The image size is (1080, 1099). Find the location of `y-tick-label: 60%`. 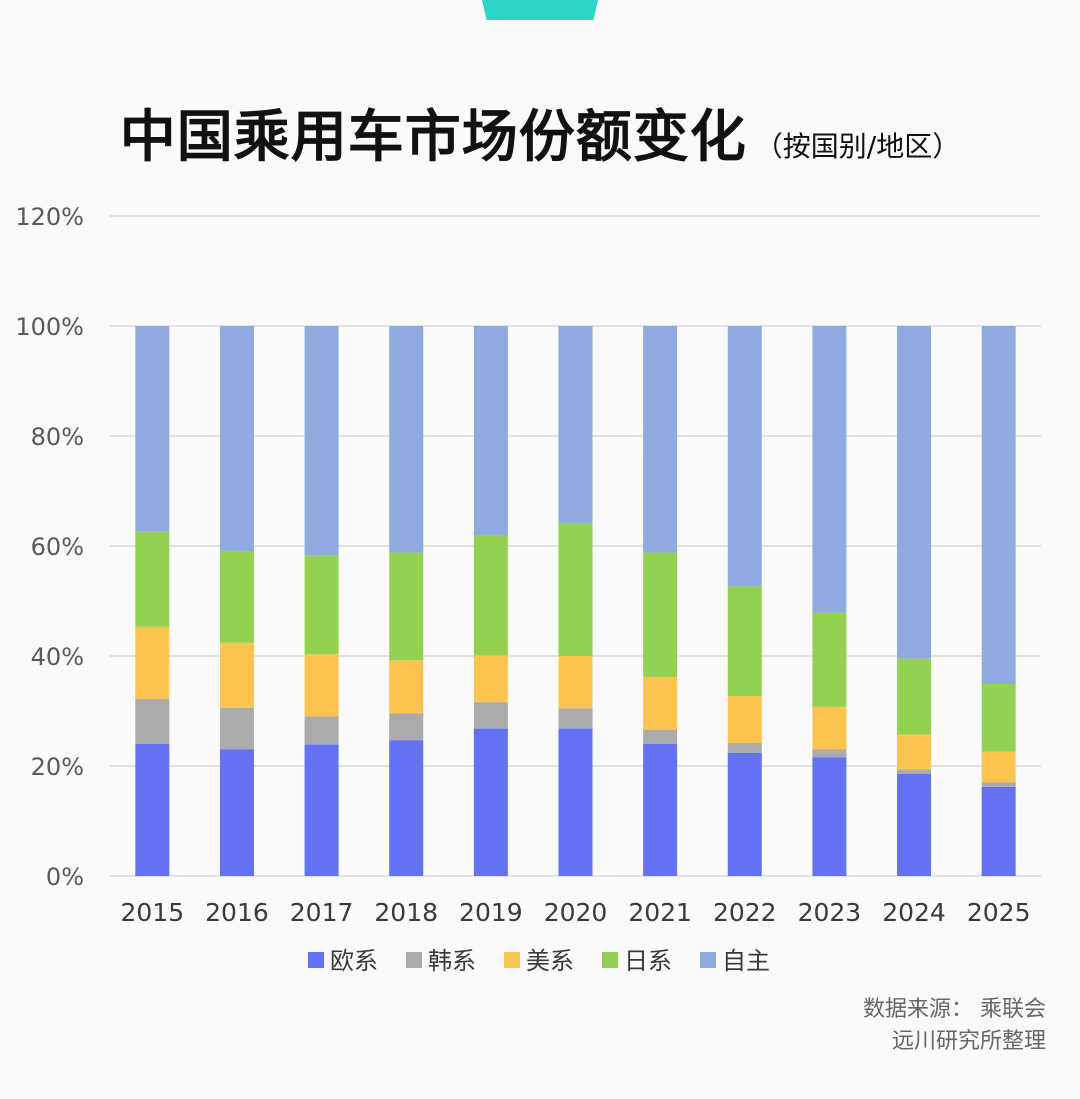

y-tick-label: 60% is located at coordinates (57, 547).